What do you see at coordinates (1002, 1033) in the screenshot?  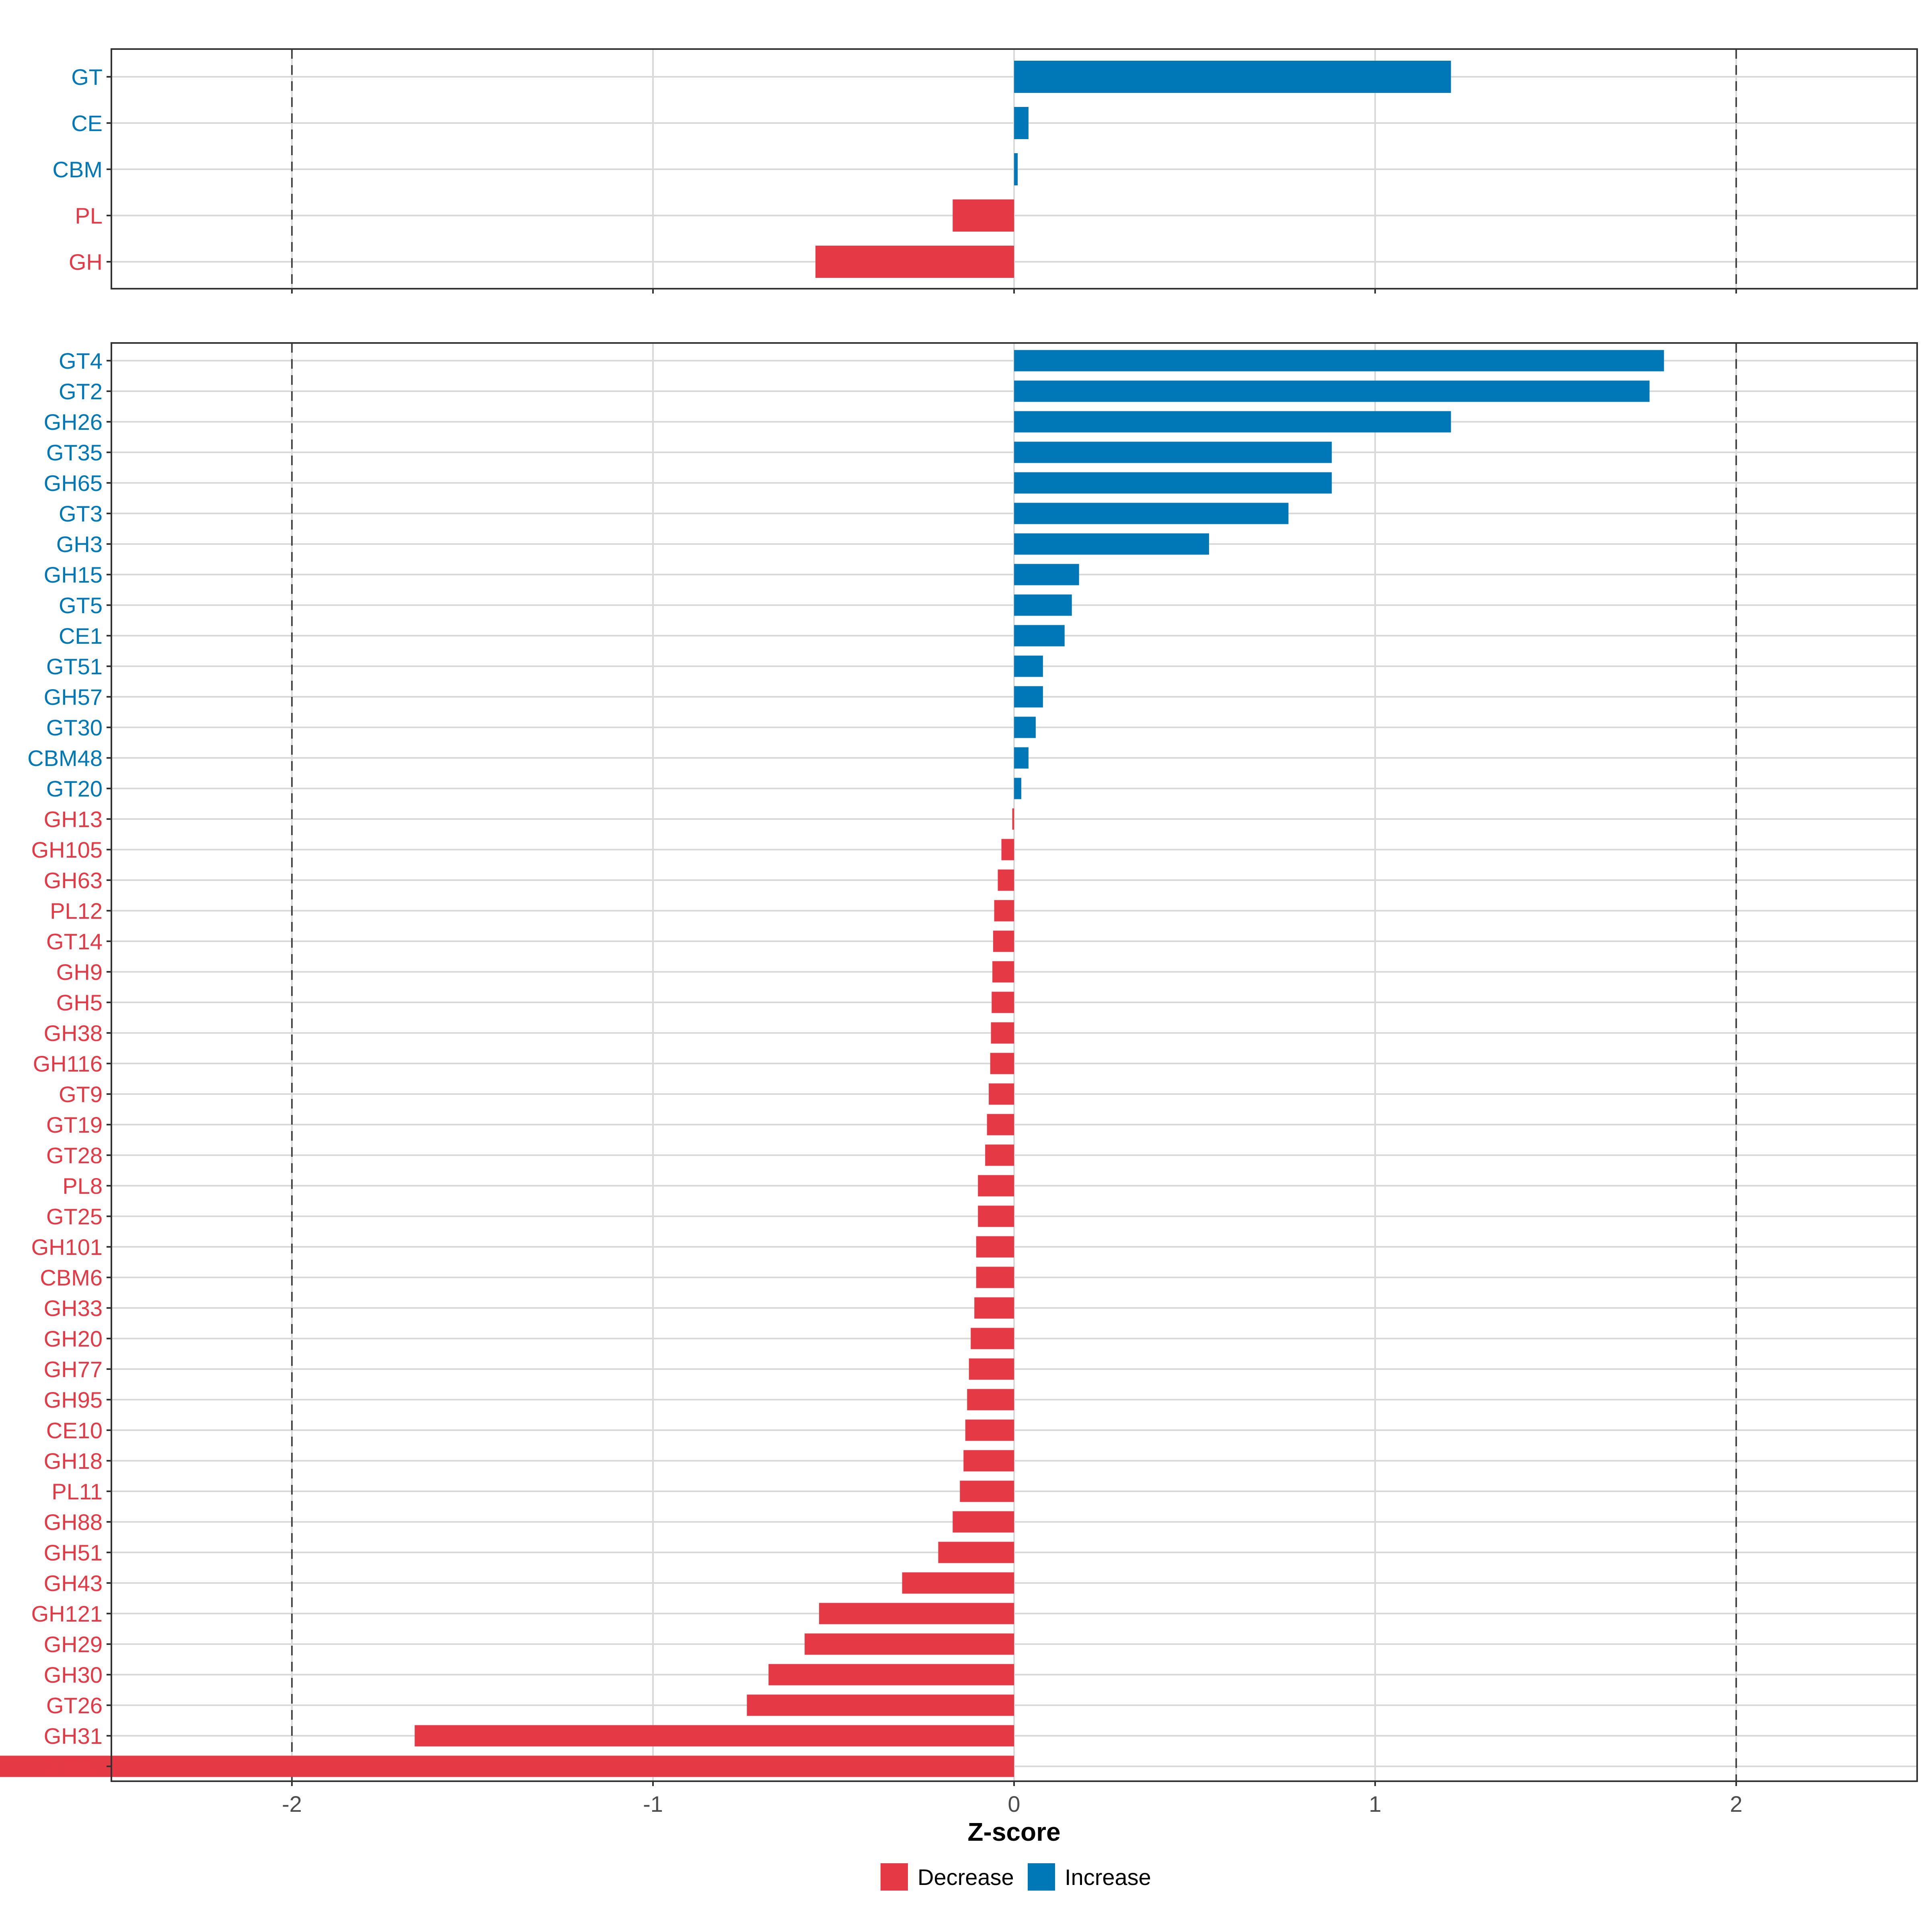 I see `bar-GH38` at bounding box center [1002, 1033].